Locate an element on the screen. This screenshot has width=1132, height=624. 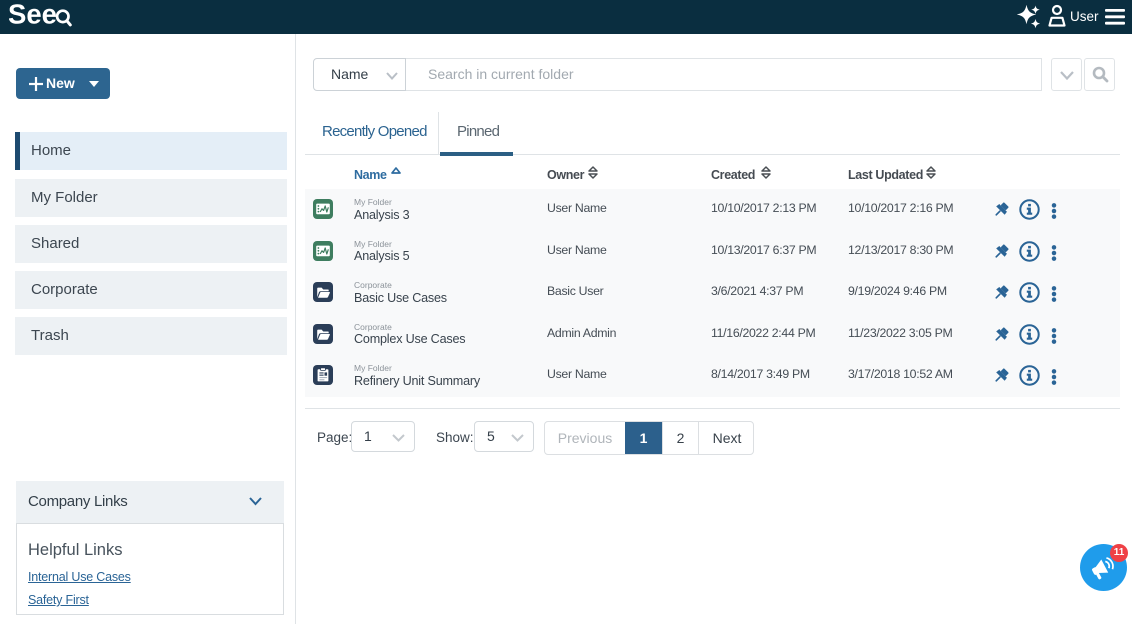
svg-text: See is located at coordinates (33, 15).